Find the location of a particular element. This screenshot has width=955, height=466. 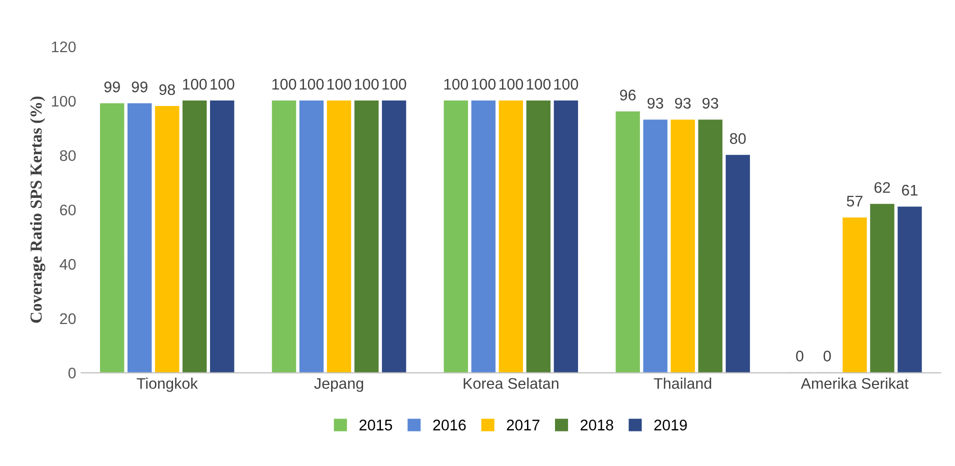

legend-label: 2016 is located at coordinates (449, 425).